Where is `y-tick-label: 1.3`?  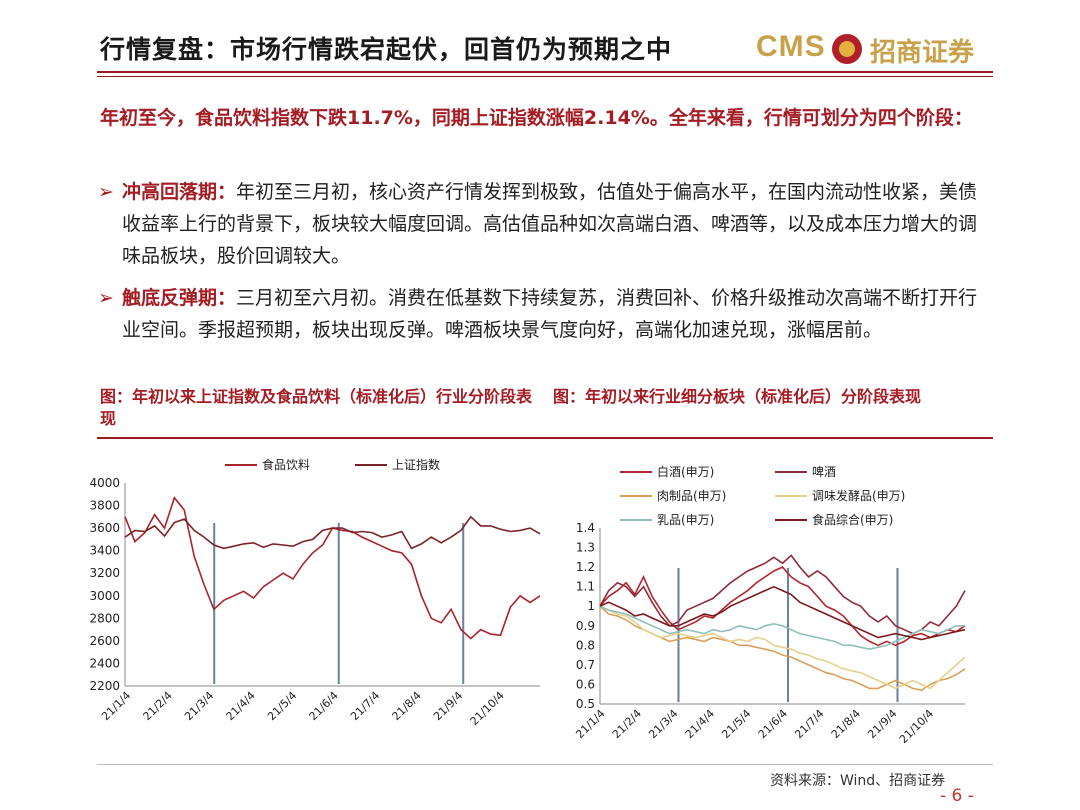 y-tick-label: 1.3 is located at coordinates (585, 548).